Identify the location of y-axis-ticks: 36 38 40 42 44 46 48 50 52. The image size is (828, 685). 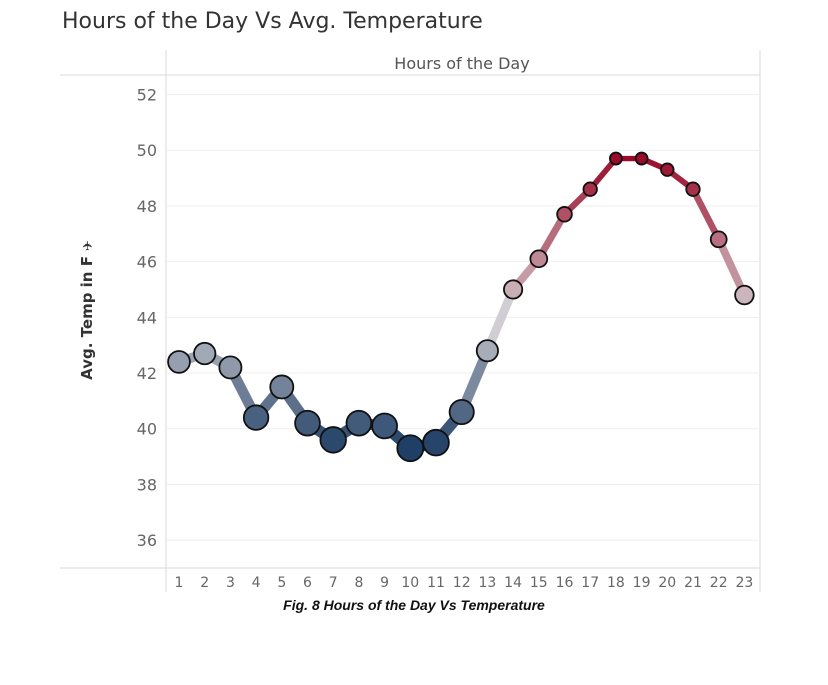
(147, 317).